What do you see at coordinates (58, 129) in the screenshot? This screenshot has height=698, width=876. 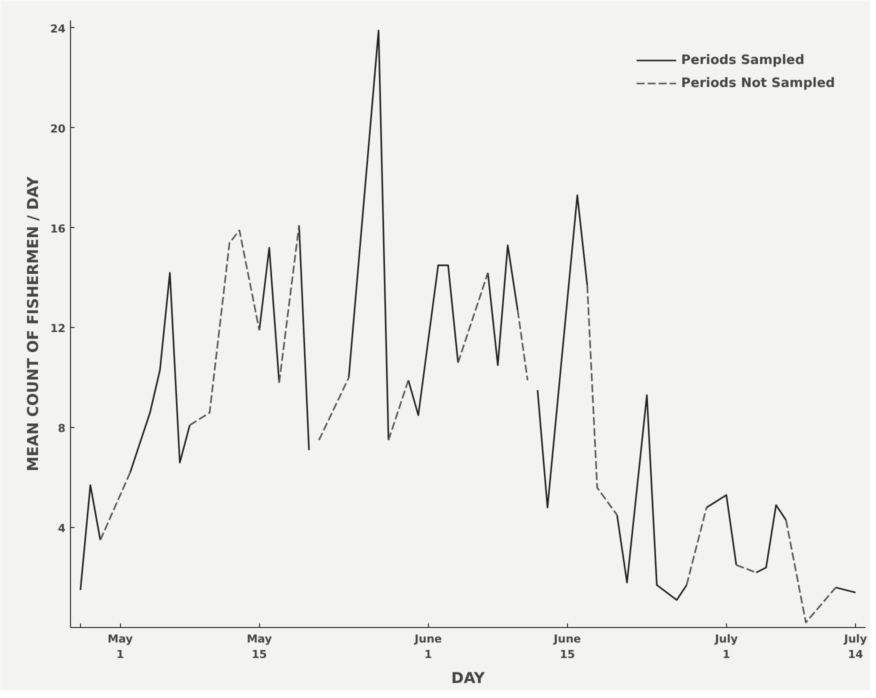 I see `y-tick-label: 20` at bounding box center [58, 129].